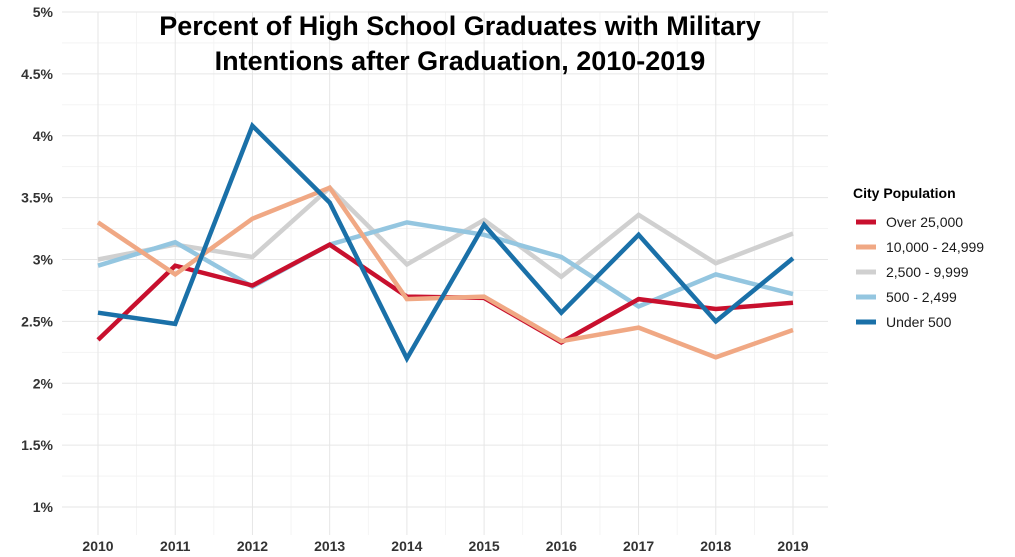 The image size is (1015, 557). Describe the element at coordinates (904, 193) in the screenshot. I see `legend-title: City Population` at that location.